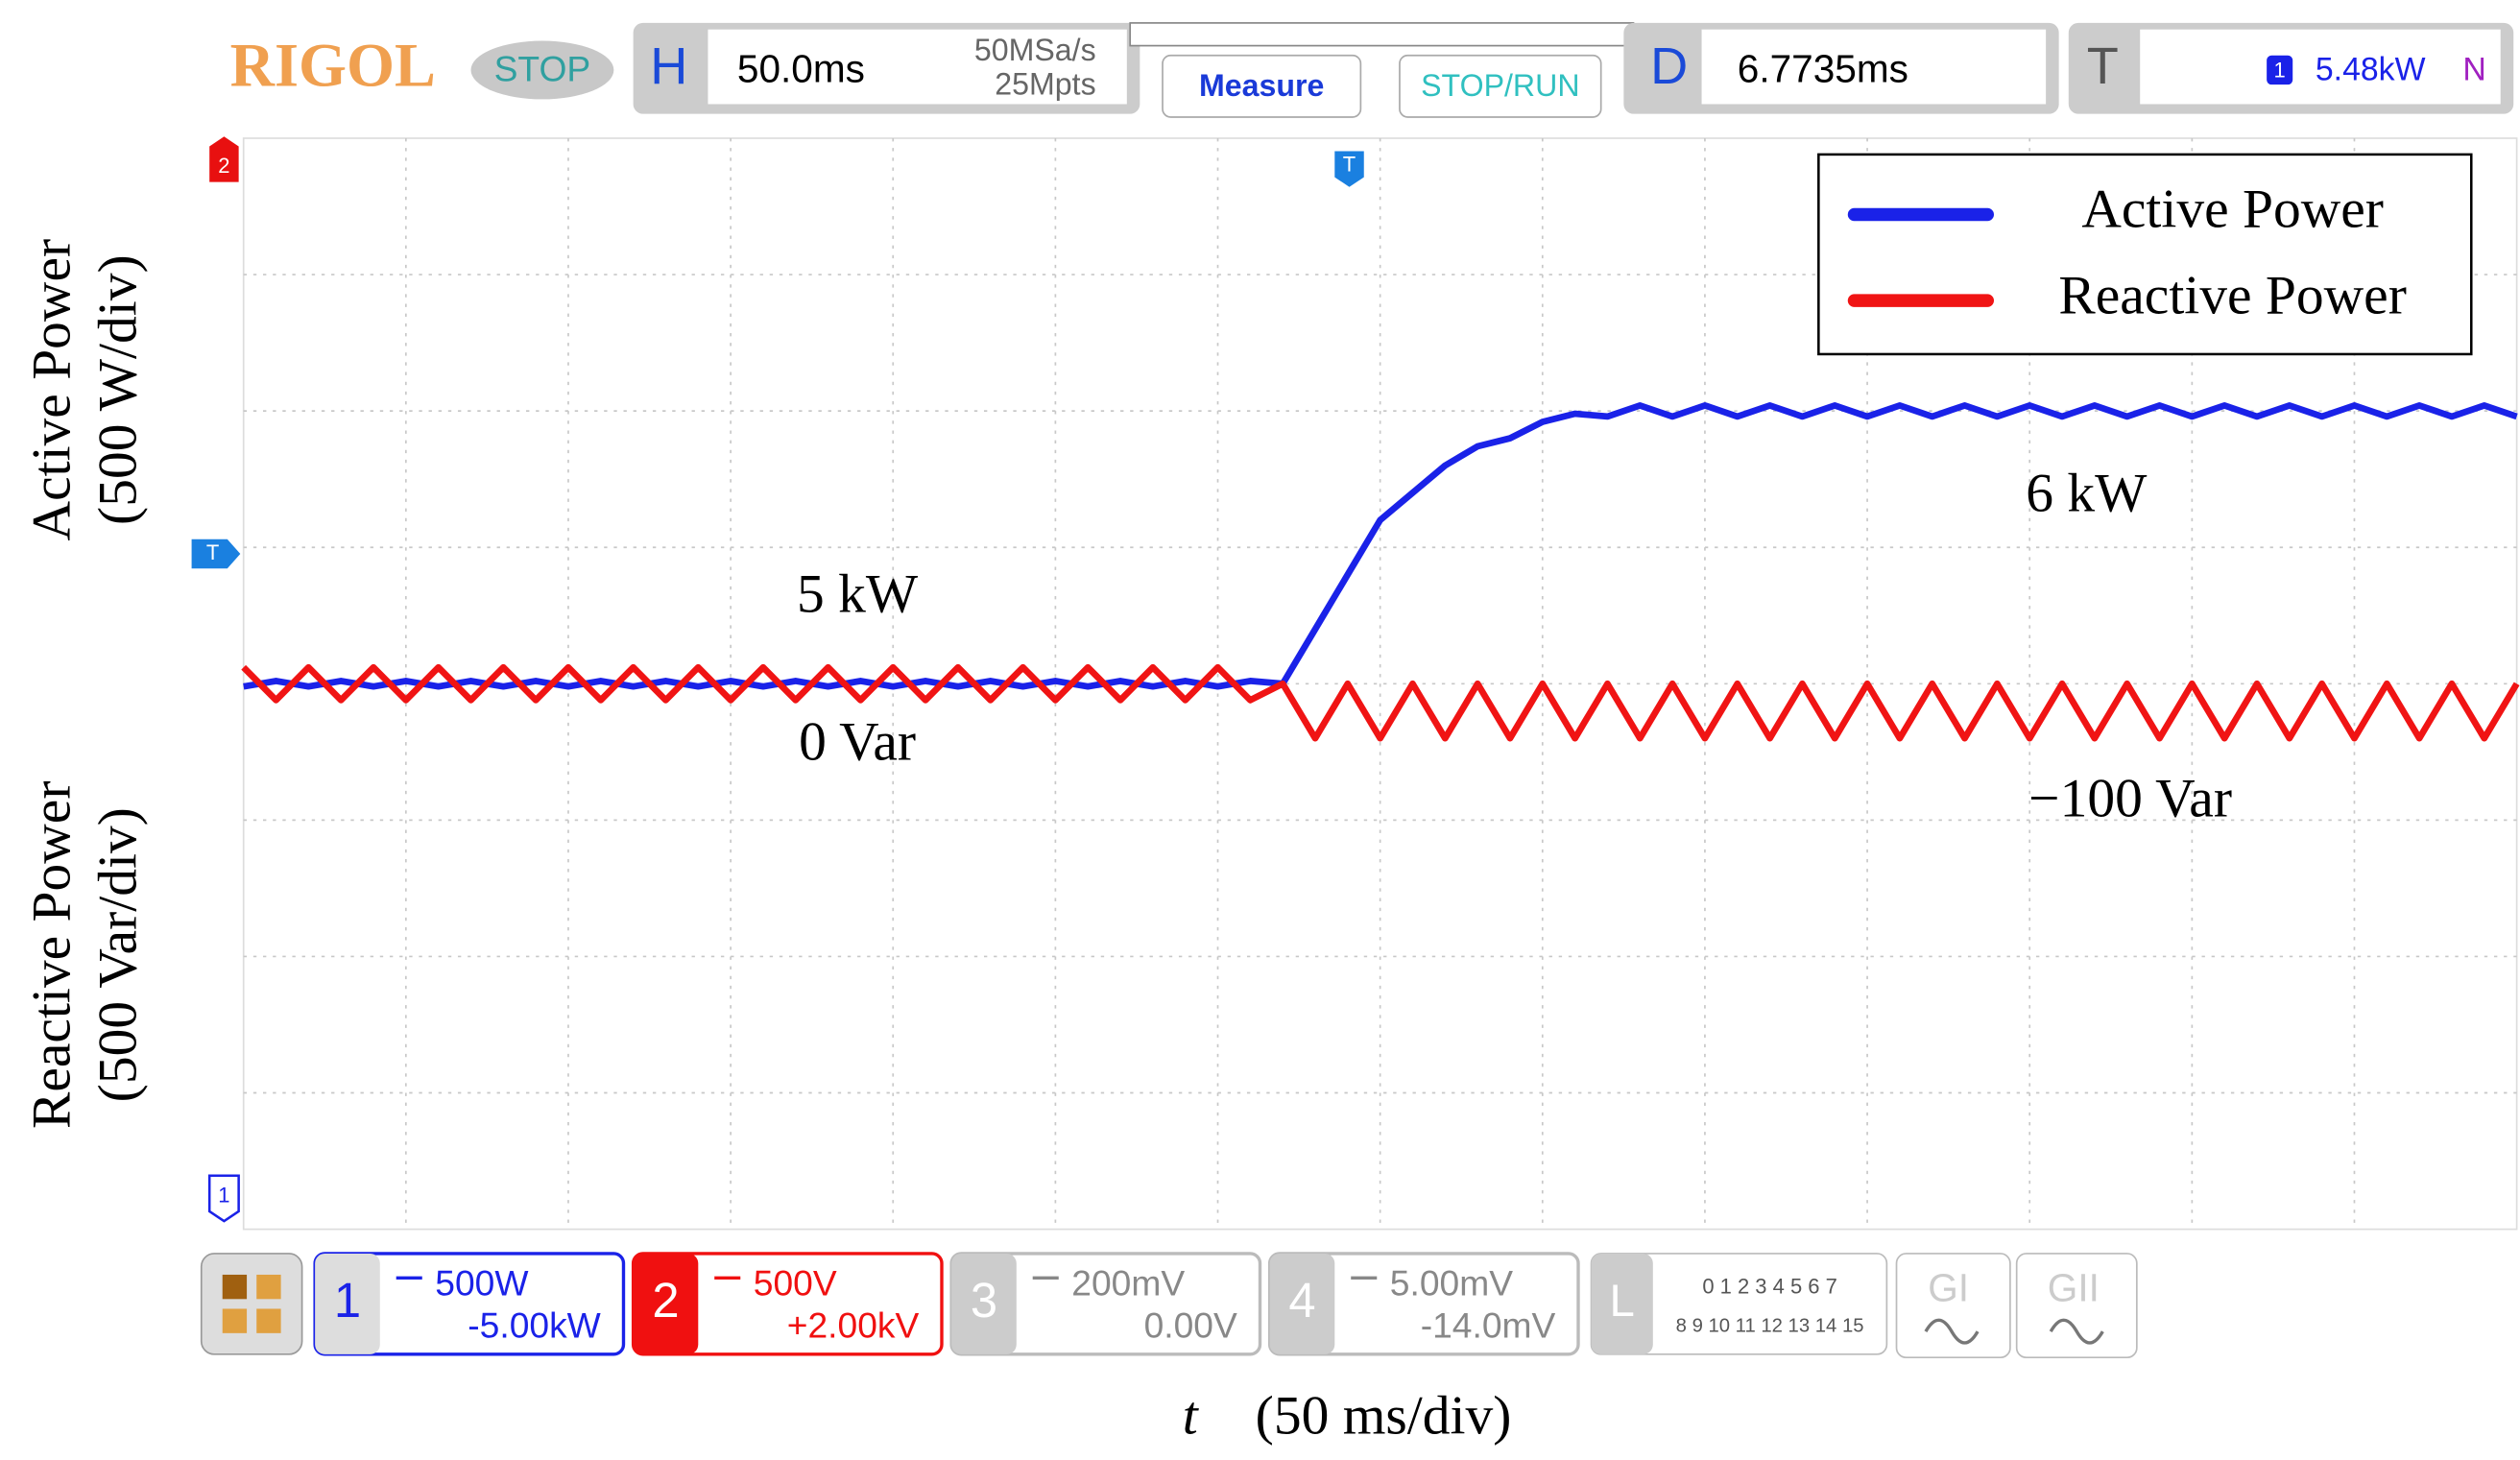 The width and height of the screenshot is (2520, 1460). I want to click on t-label: T, so click(2103, 66).